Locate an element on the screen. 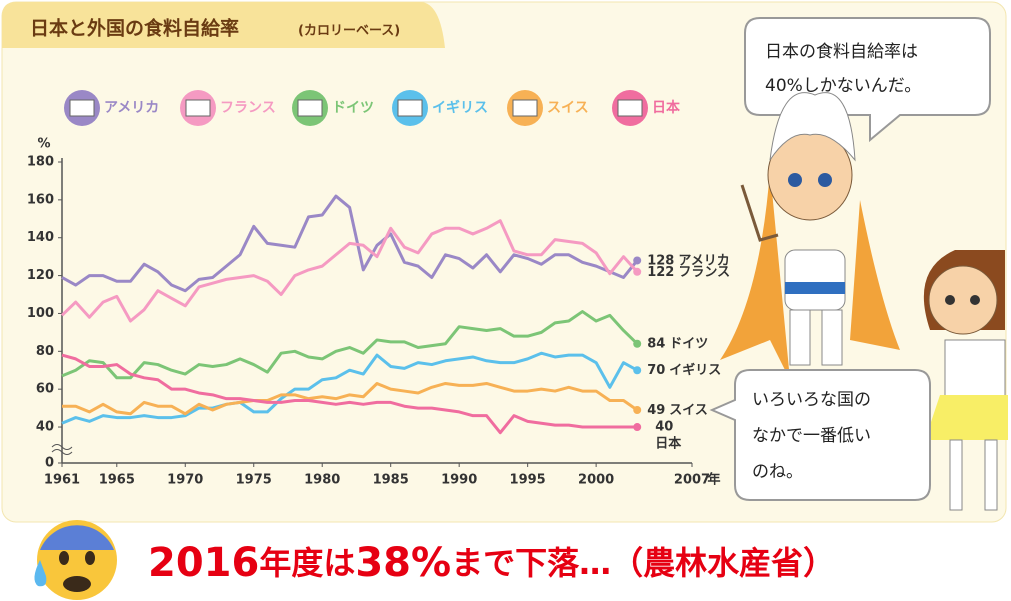  bubble-text: のね。 is located at coordinates (777, 472).